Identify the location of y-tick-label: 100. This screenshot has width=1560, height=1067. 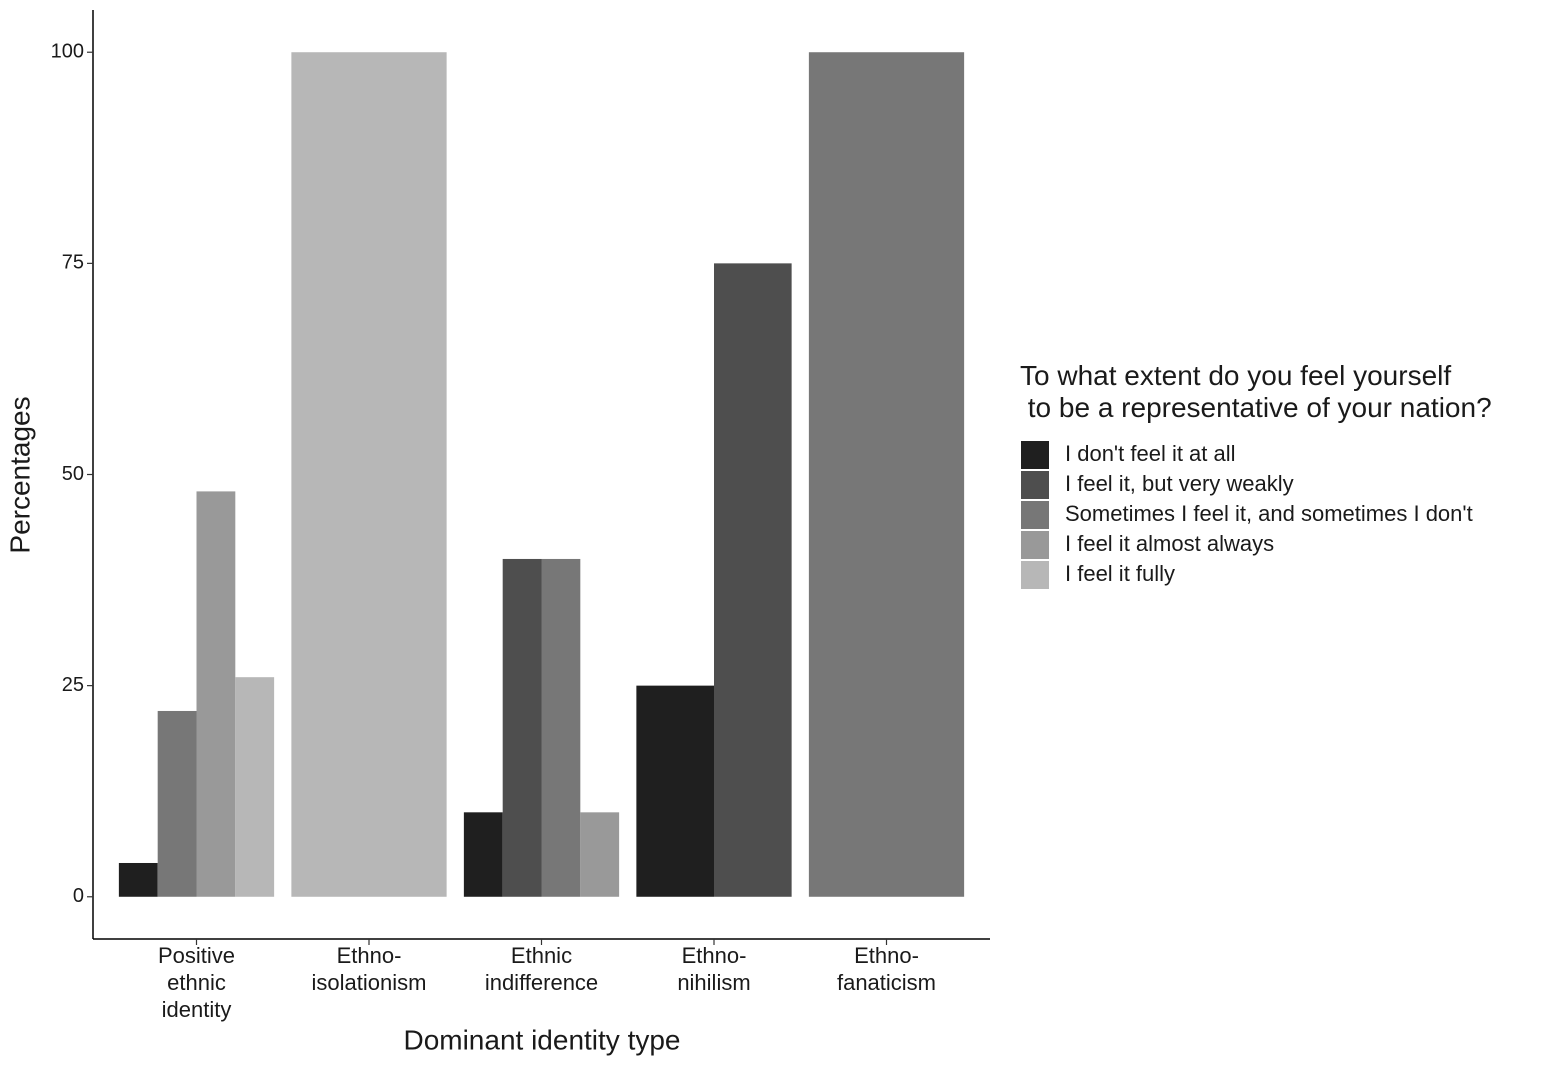
(67, 52).